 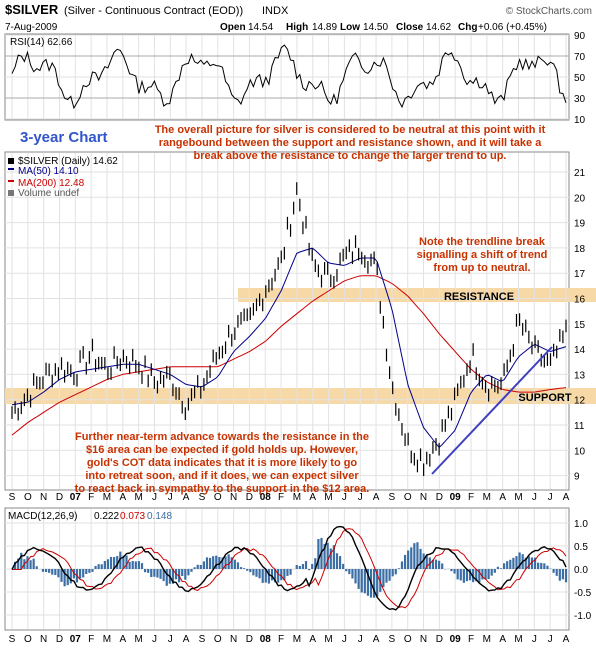 What do you see at coordinates (410, 27) in the screenshot?
I see `svg-text: Close` at bounding box center [410, 27].